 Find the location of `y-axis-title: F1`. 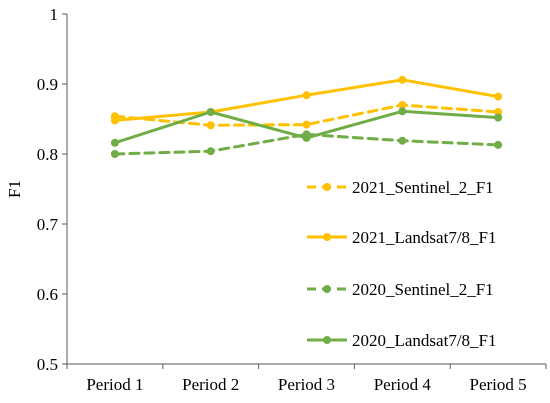

y-axis-title: F1 is located at coordinates (14, 189).